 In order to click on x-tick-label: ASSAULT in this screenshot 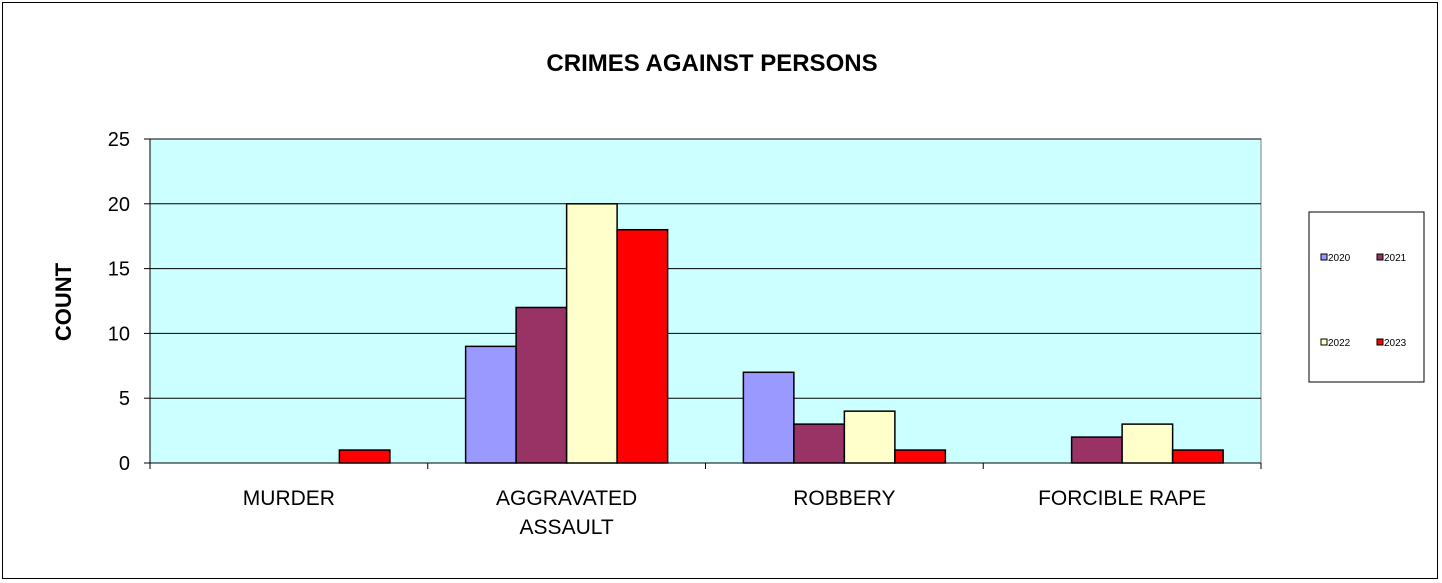, I will do `click(567, 527)`.